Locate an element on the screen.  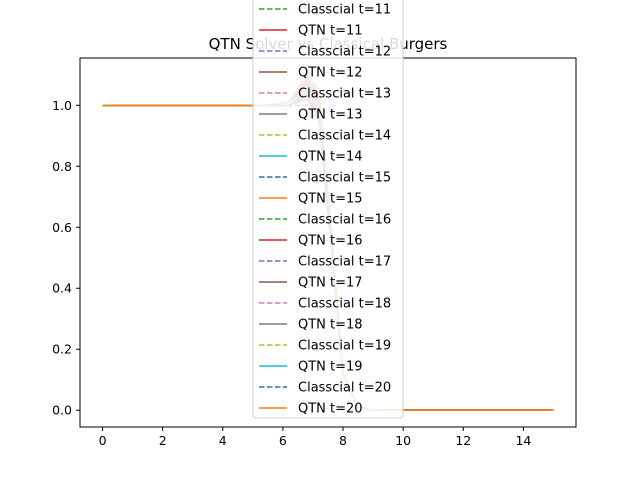
legend-label: Classcial t=18 is located at coordinates (344, 304).